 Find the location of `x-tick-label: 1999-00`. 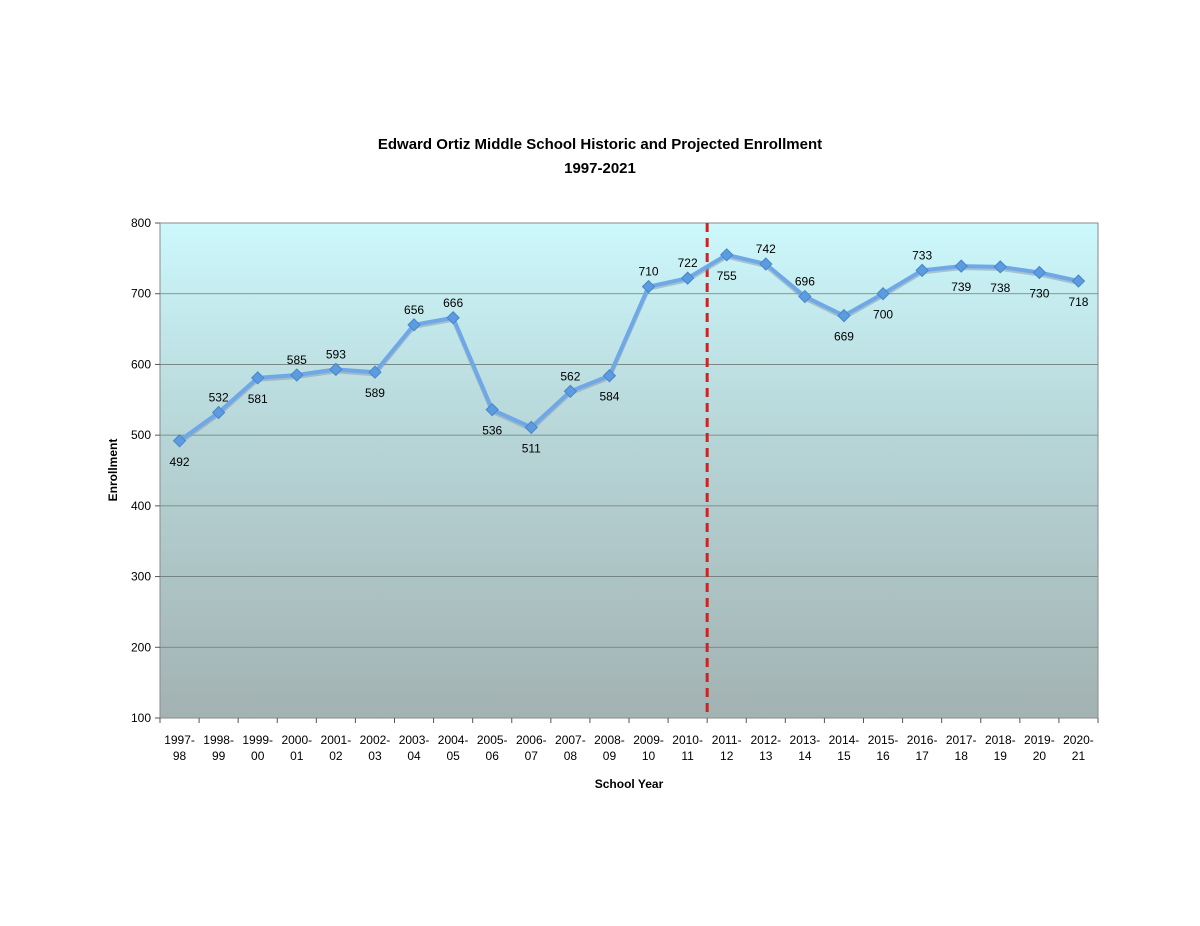

x-tick-label: 1999-00 is located at coordinates (257, 748).